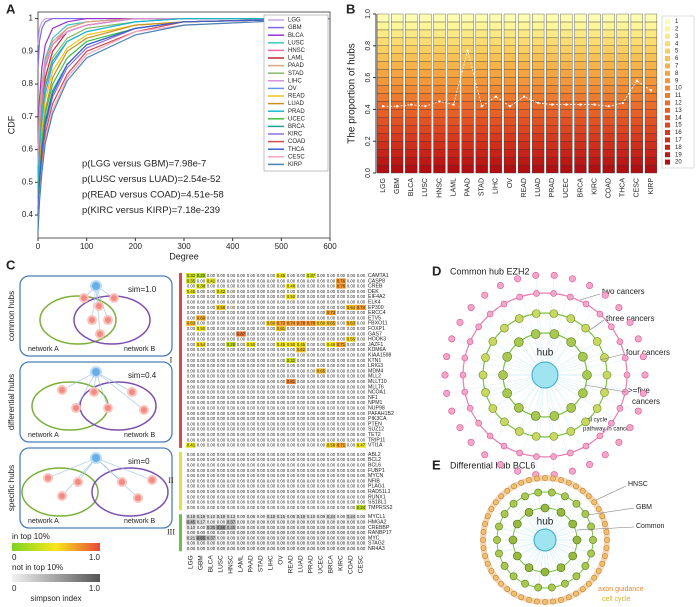  I want to click on legend-label: HNSC, so click(297, 51).